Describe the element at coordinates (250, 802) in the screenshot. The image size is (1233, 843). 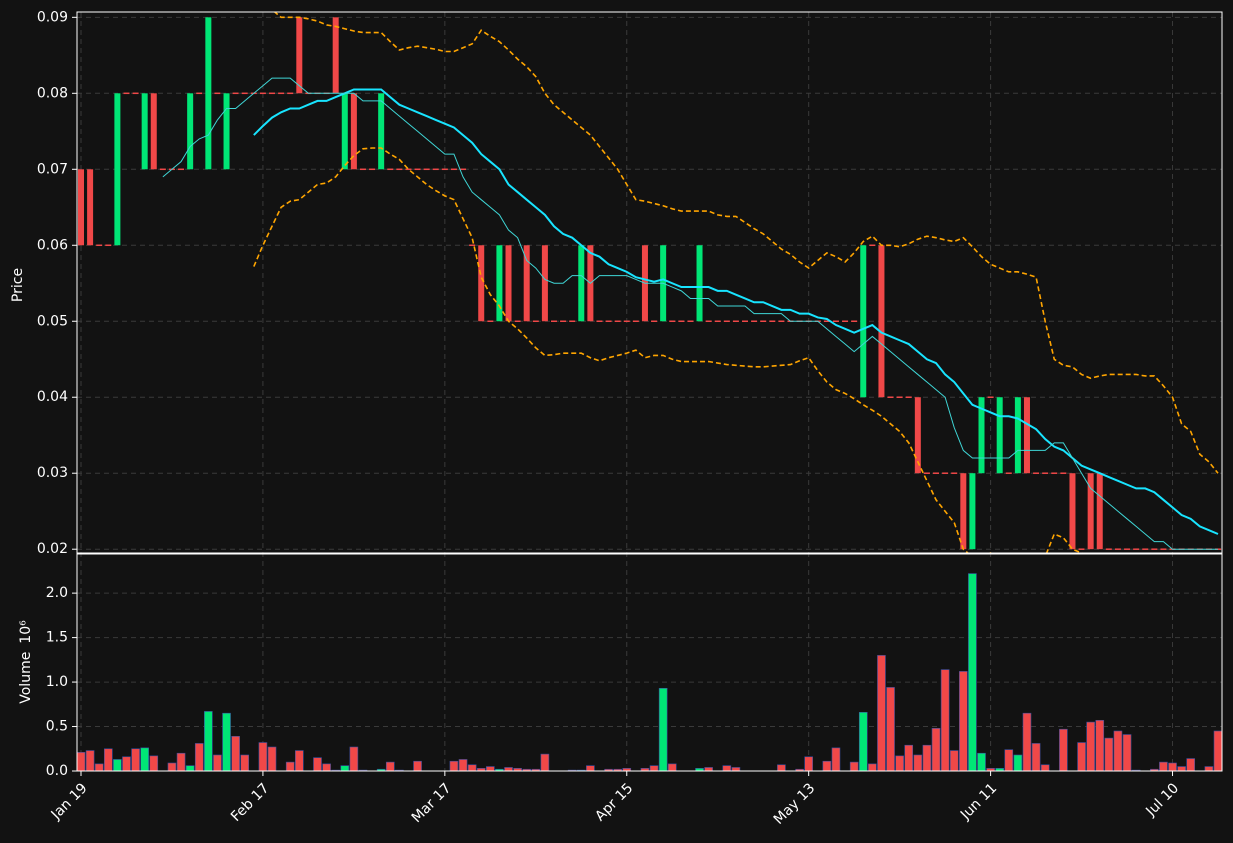
I see `x-tick-label: Feb 17` at that location.